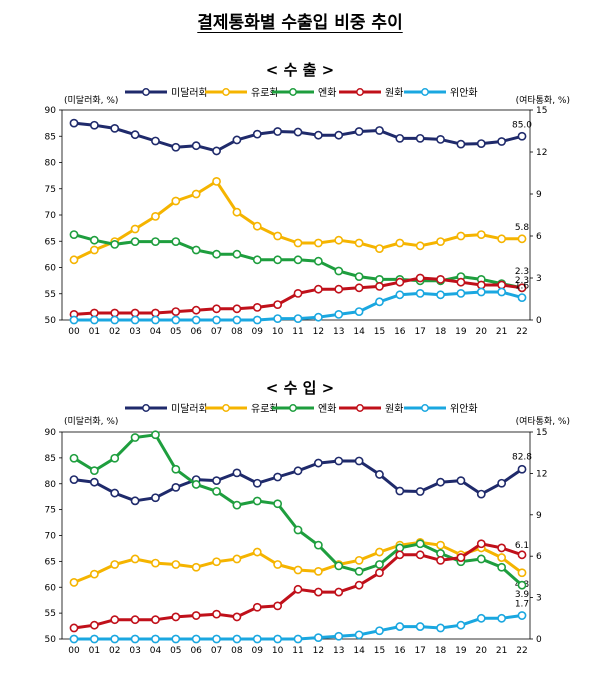  I want to click on left-tick-label: 90, so click(51, 433).